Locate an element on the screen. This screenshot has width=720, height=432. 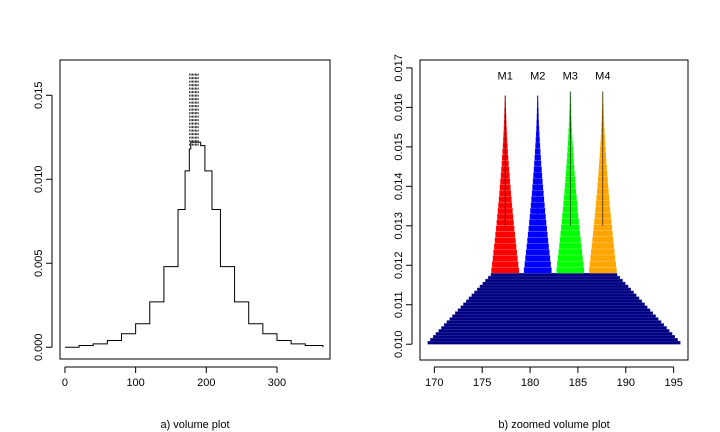
y-tick-label: 0.012 is located at coordinates (399, 265).